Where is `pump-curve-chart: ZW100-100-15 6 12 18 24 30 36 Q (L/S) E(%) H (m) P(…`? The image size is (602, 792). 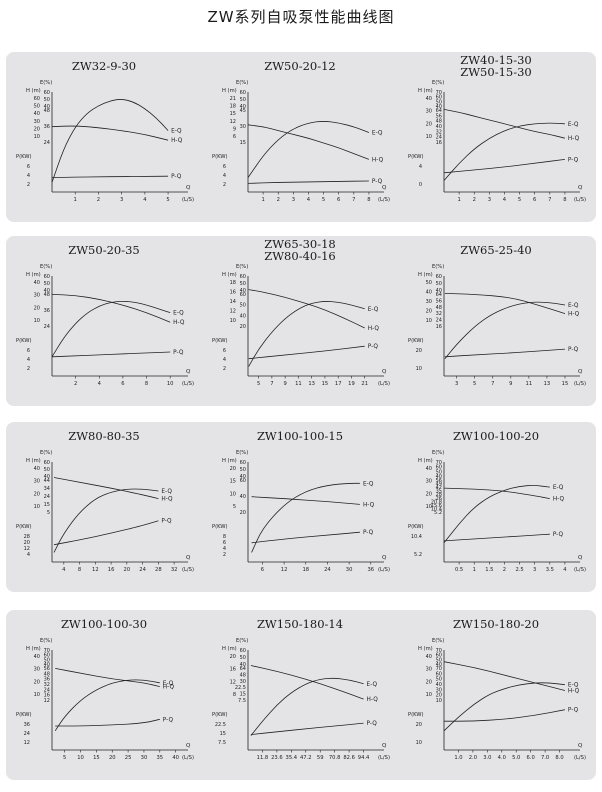 pump-curve-chart: ZW100-100-15 6 12 18 24 30 36 Q (L/S) E(%) H (m) P(… is located at coordinates (300, 507).